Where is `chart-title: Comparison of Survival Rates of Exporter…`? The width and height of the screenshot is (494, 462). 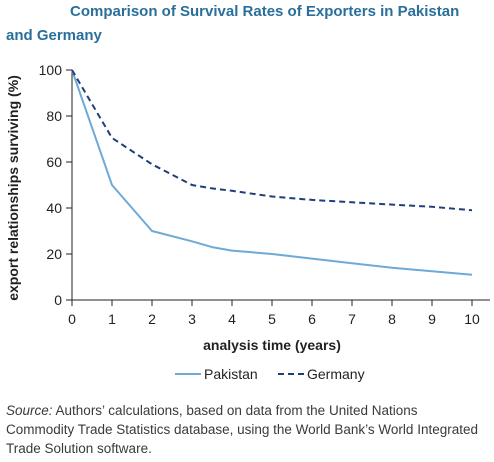 chart-title: Comparison of Survival Rates of Exporter… is located at coordinates (247, 25).